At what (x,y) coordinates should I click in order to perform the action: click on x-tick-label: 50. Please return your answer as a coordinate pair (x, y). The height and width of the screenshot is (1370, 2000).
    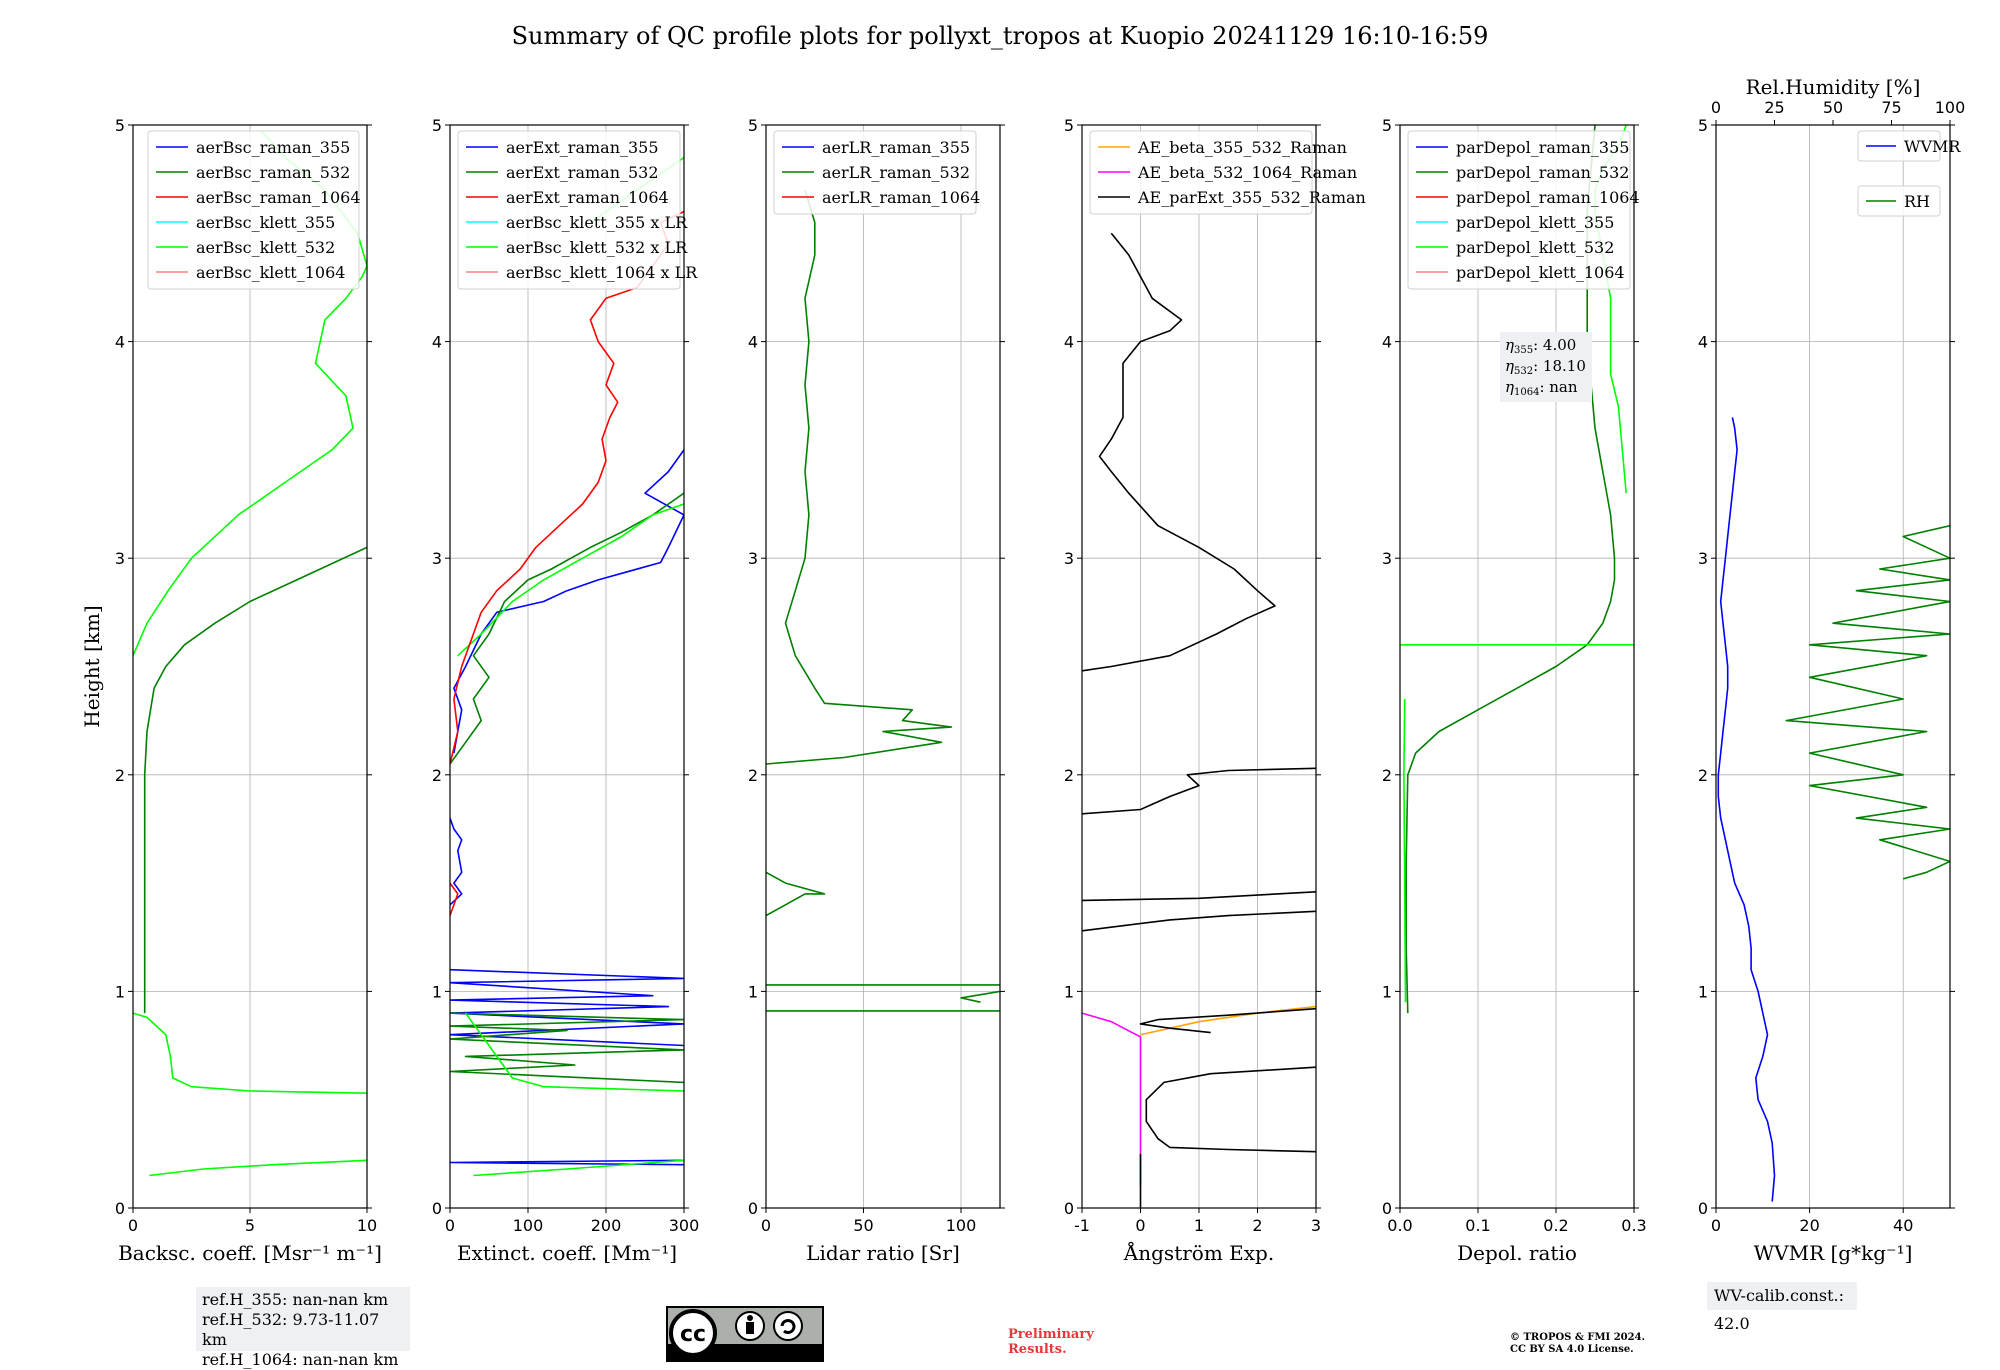
    Looking at the image, I should click on (863, 1225).